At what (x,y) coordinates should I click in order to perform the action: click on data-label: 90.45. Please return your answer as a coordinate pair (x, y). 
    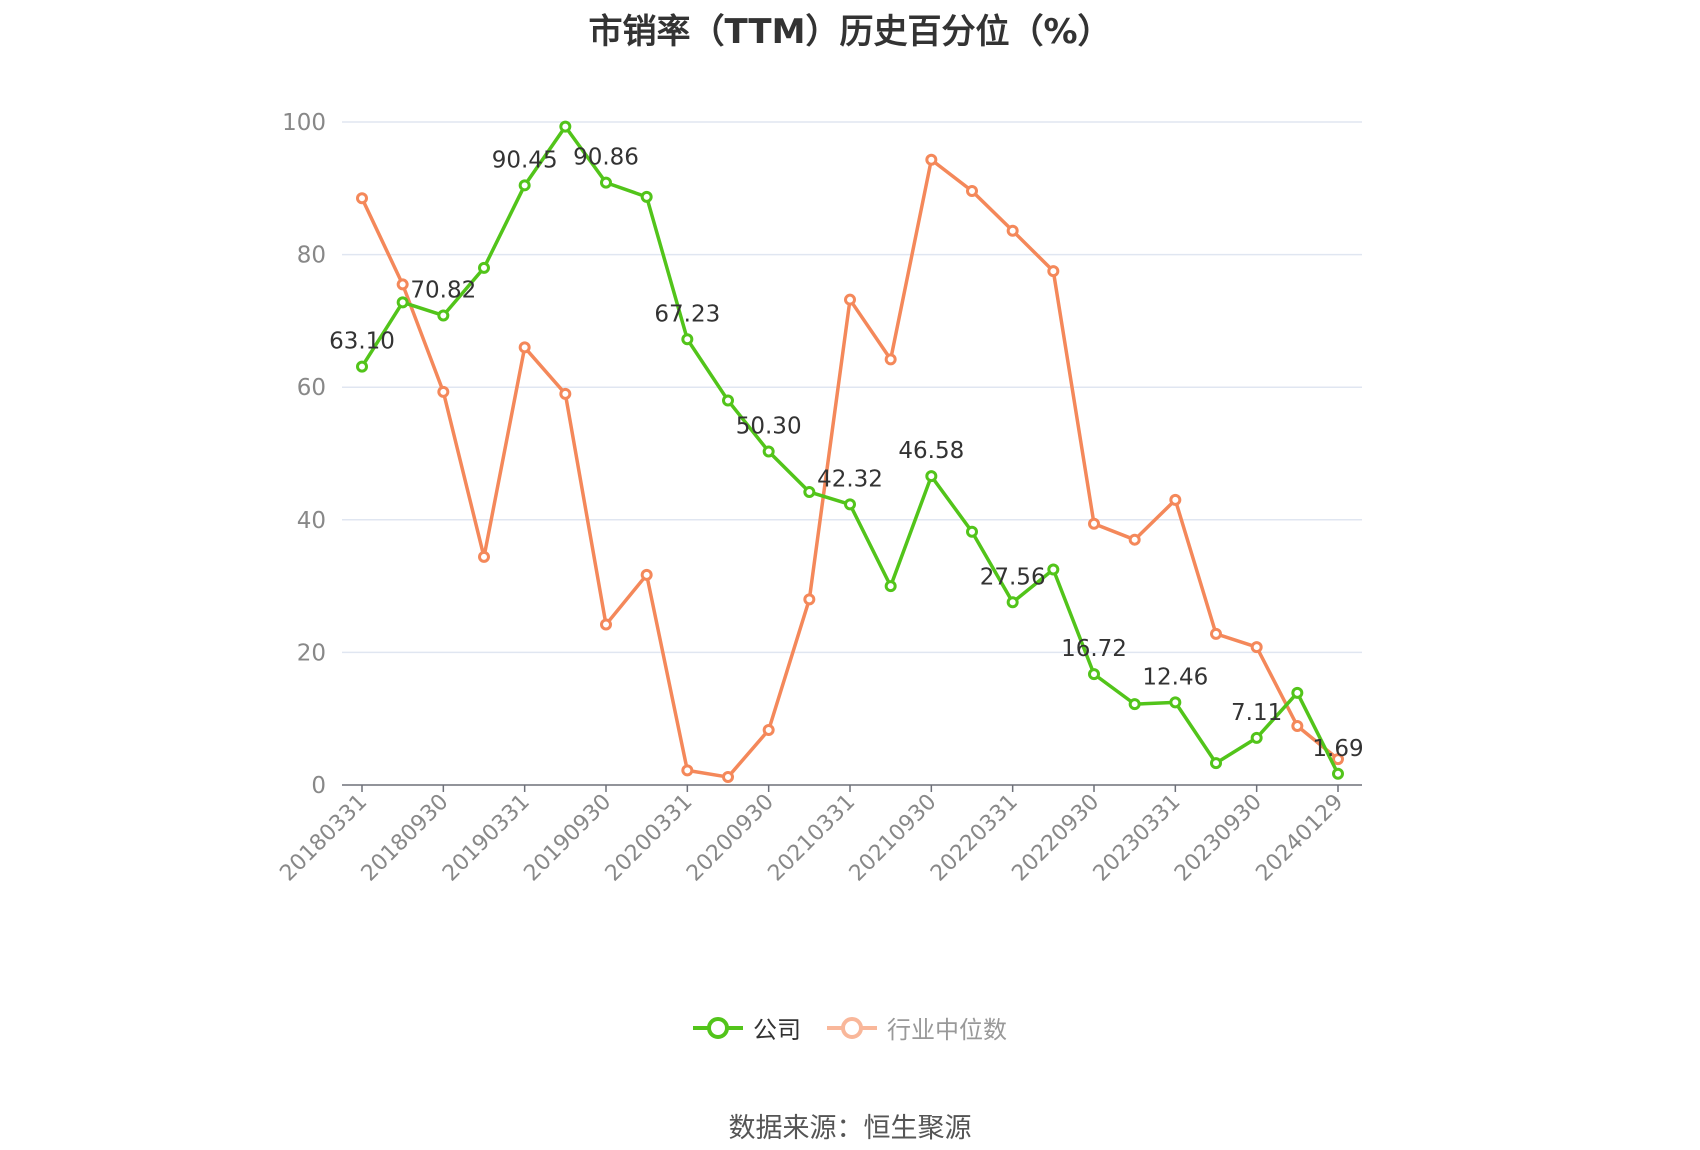
    Looking at the image, I should click on (525, 160).